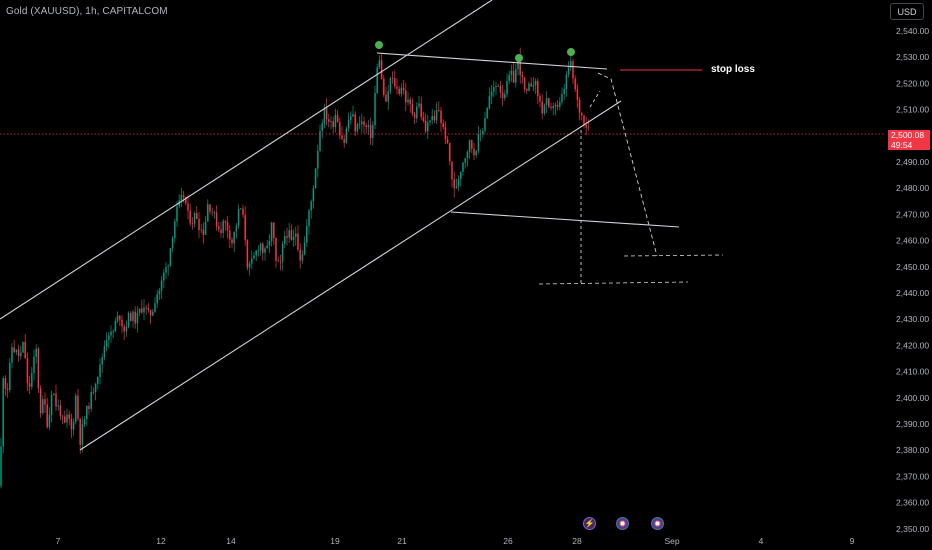 Image resolution: width=932 pixels, height=550 pixels. I want to click on y-tick-label: 2,430.00, so click(912, 319).